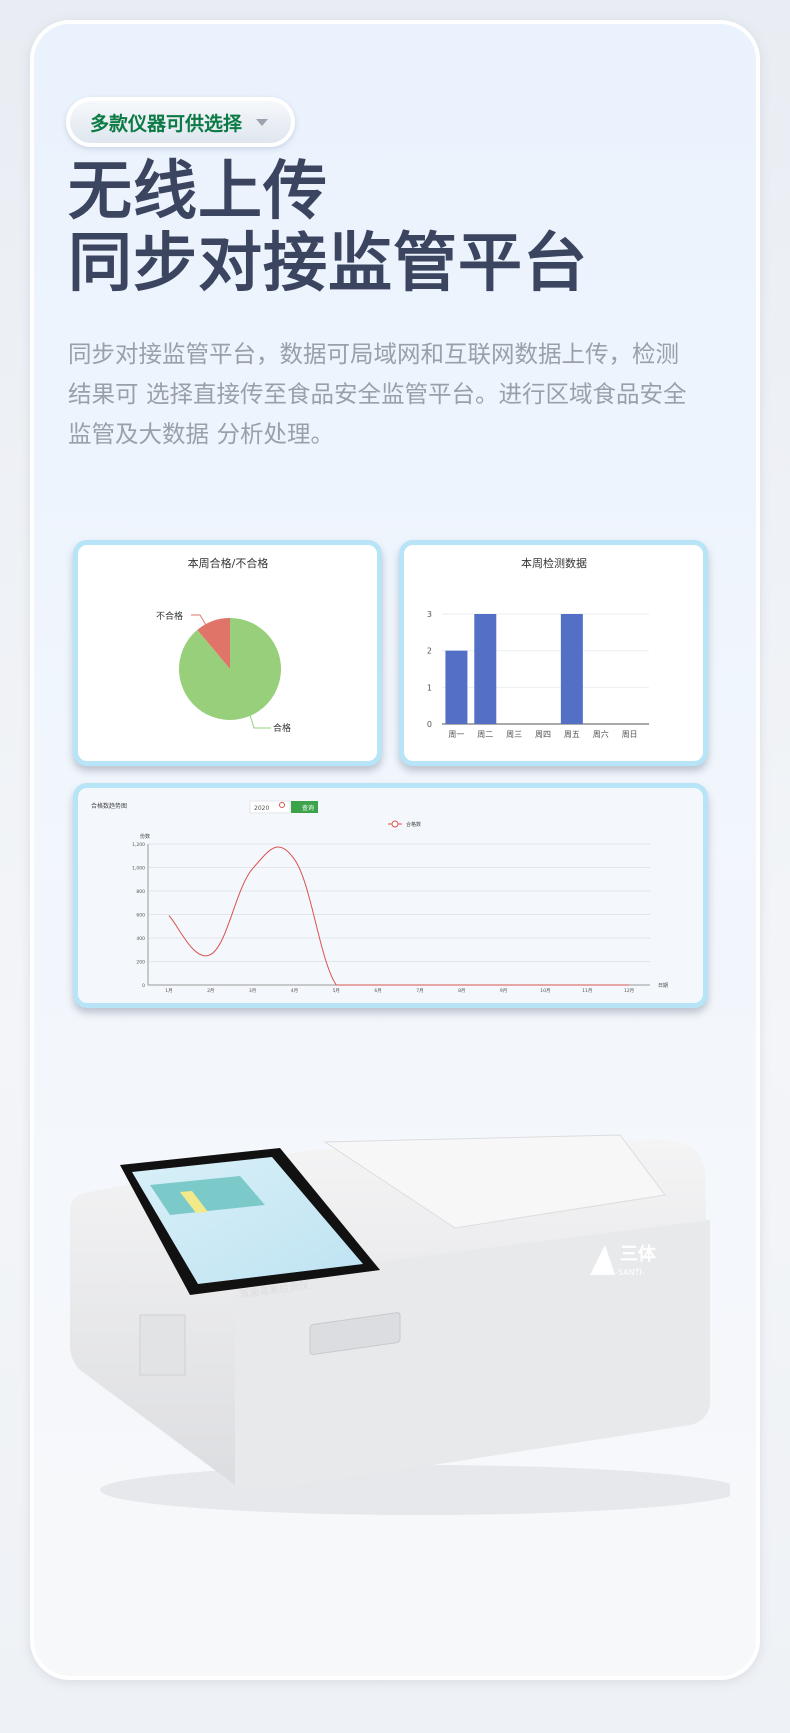  Describe the element at coordinates (198, 192) in the screenshot. I see `headline-line1: 无线上传` at that location.